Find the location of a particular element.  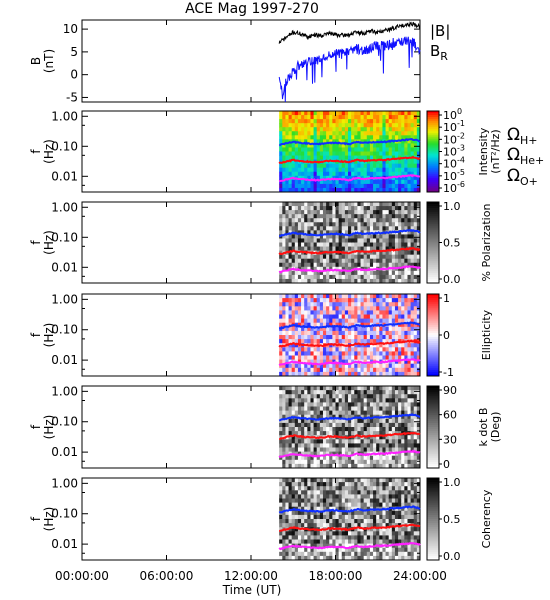

y-tick-label: 1.00 is located at coordinates (64, 483).